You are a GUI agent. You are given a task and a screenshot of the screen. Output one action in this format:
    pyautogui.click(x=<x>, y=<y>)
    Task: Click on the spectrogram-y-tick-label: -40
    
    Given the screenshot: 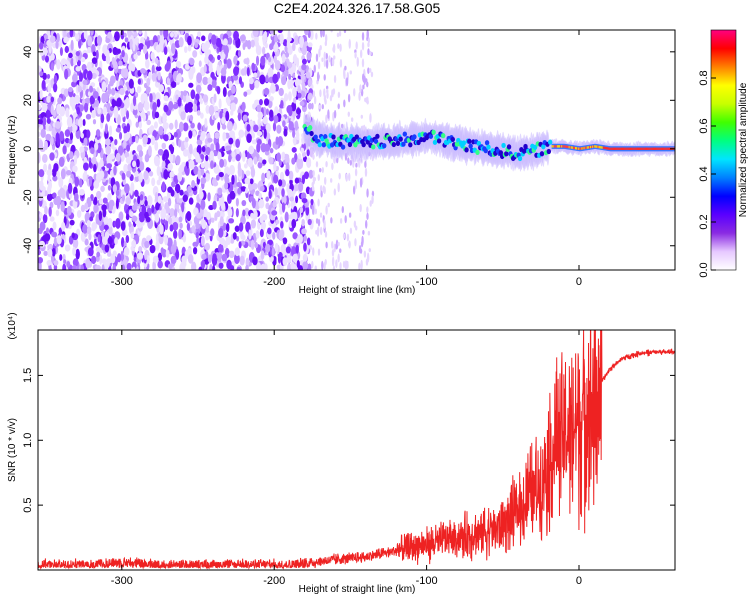 What is the action you would take?
    pyautogui.click(x=28, y=246)
    